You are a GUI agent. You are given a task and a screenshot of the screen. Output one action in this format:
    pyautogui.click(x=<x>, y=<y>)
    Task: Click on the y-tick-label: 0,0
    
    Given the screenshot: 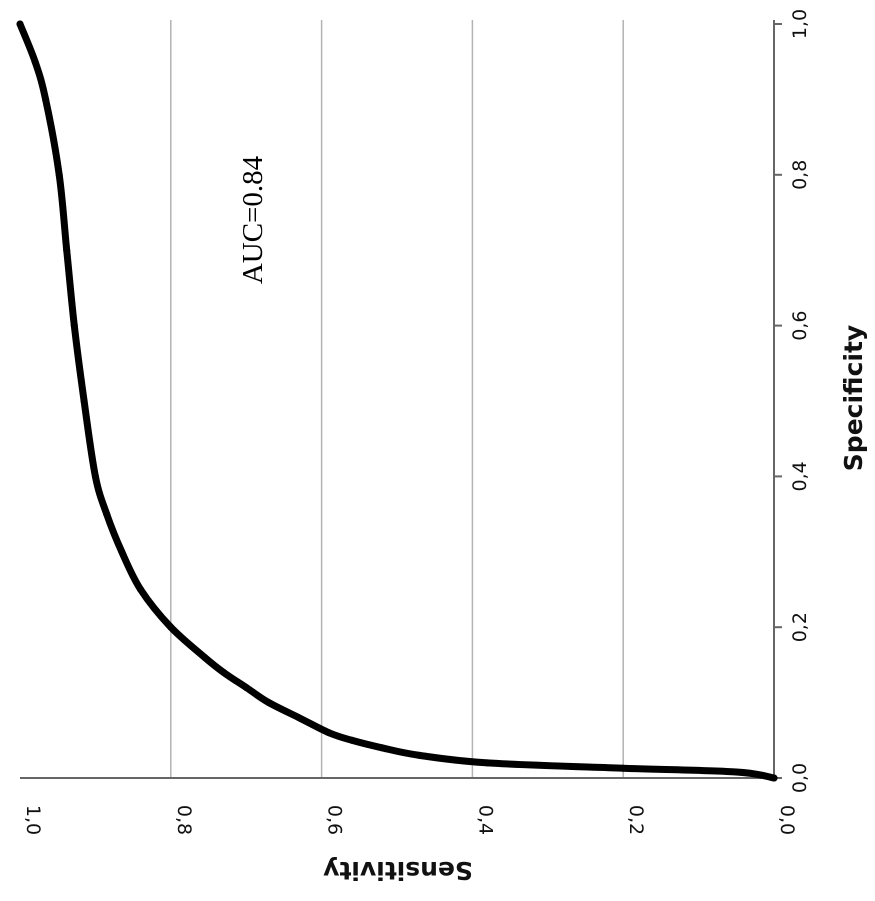 What is the action you would take?
    pyautogui.click(x=787, y=820)
    